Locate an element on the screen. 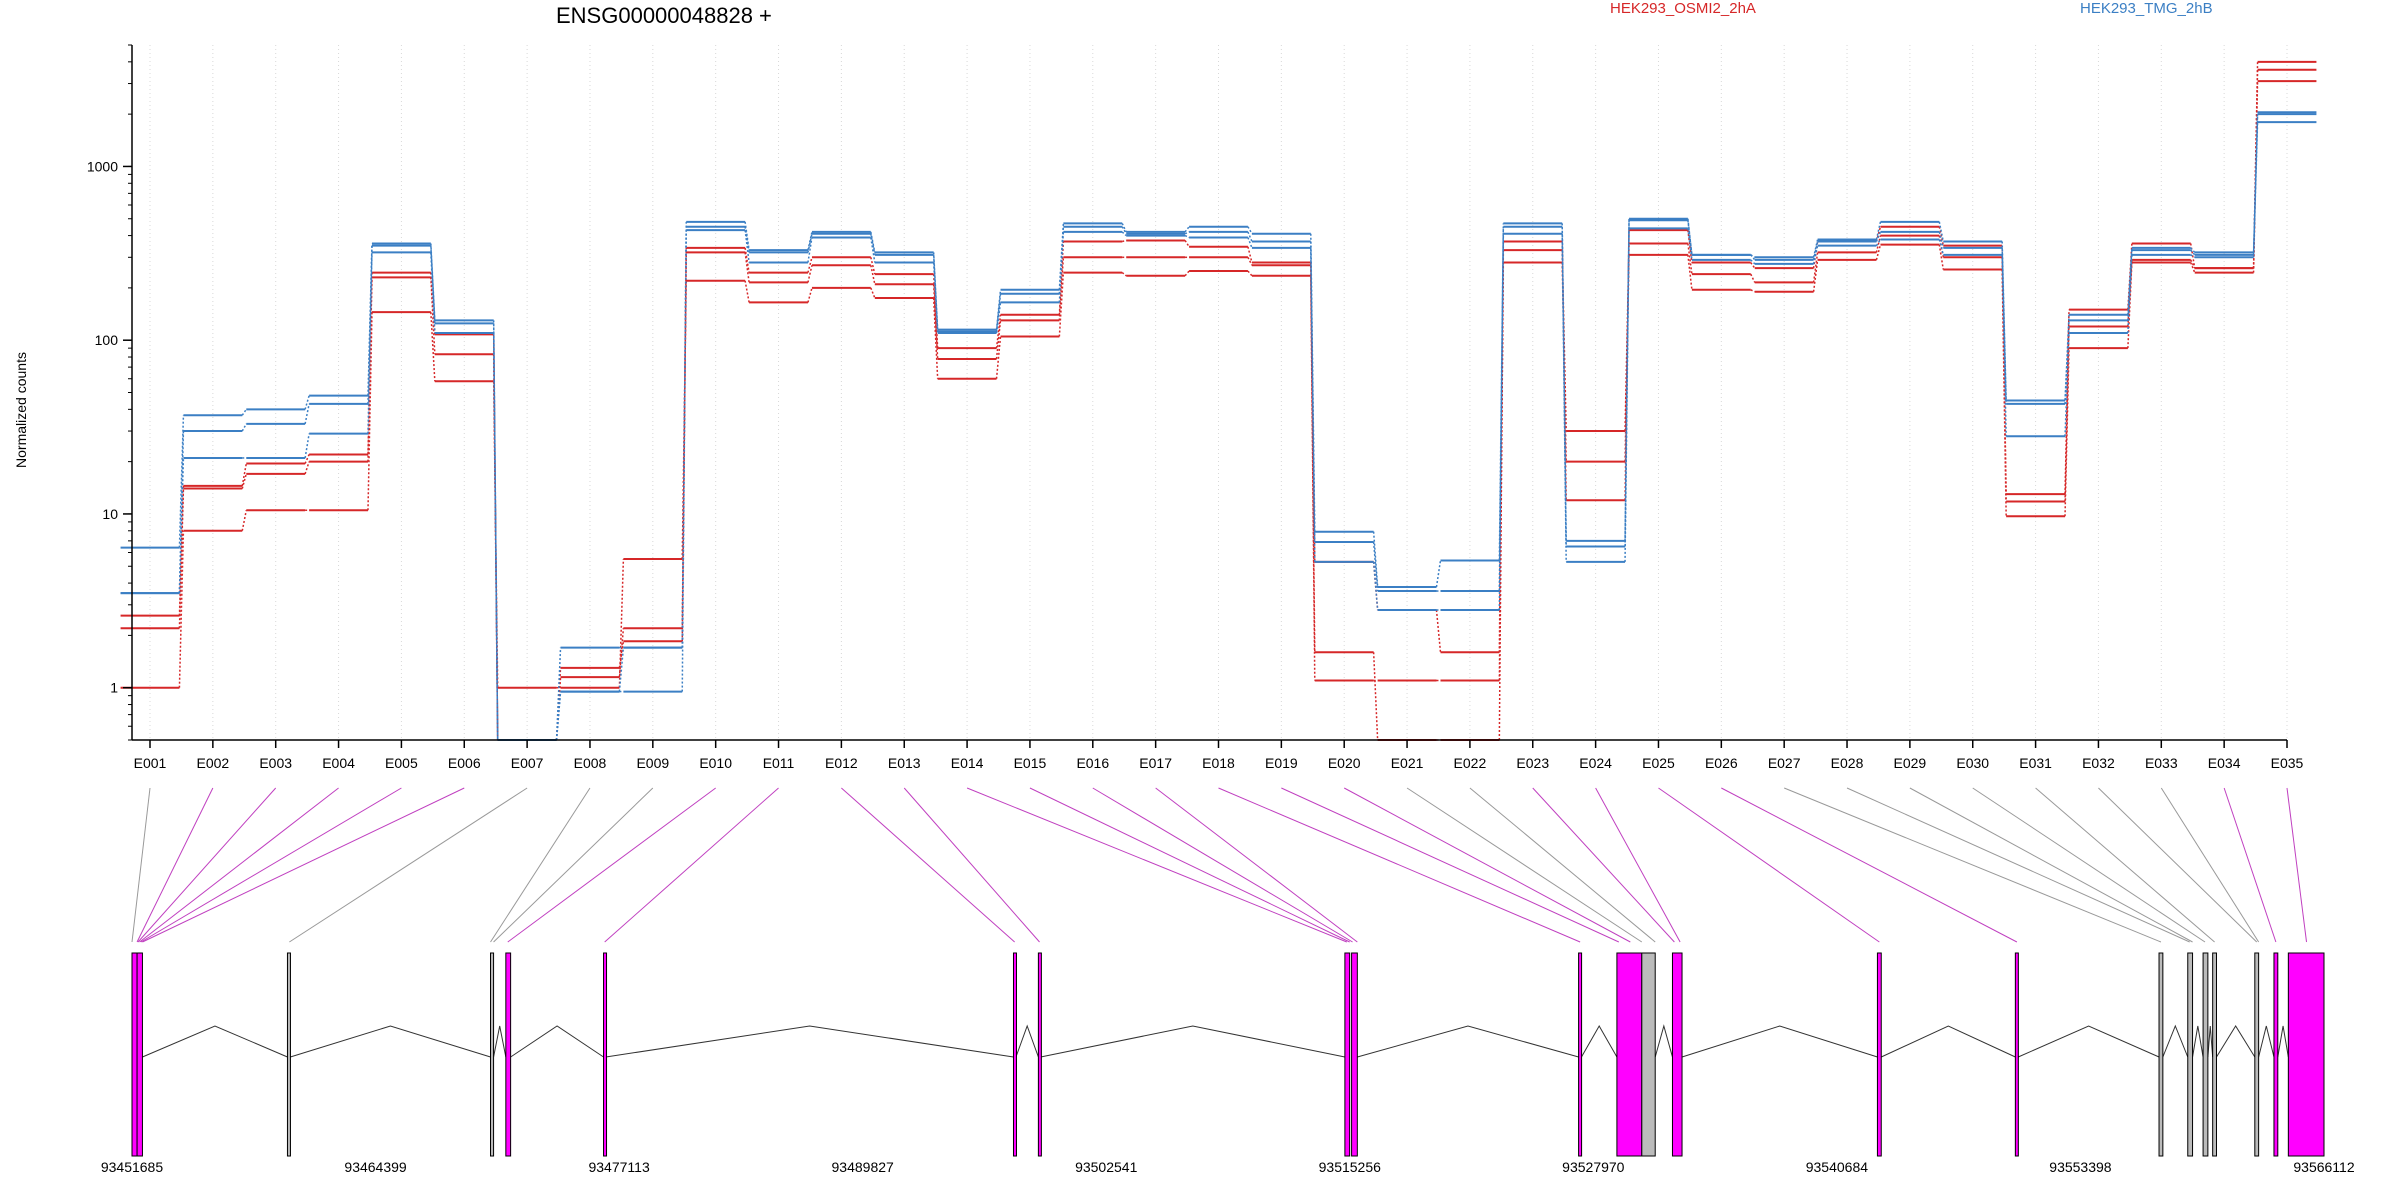 The height and width of the screenshot is (1200, 2400). coordinate-label-7: 93540684 is located at coordinates (1837, 1167).